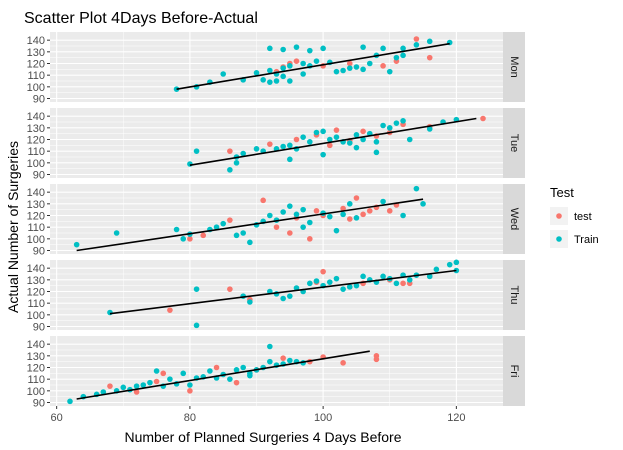 This screenshot has width=623, height=450. Describe the element at coordinates (514, 143) in the screenshot. I see `facet-strip-label-tue: Tue` at that location.